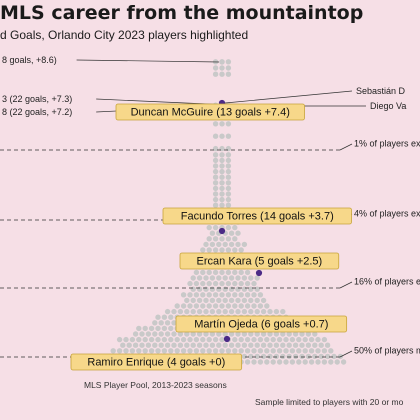 The height and width of the screenshot is (420, 420). I want to click on outlier-label: 8 (22 goals, +7.2), so click(37, 112).